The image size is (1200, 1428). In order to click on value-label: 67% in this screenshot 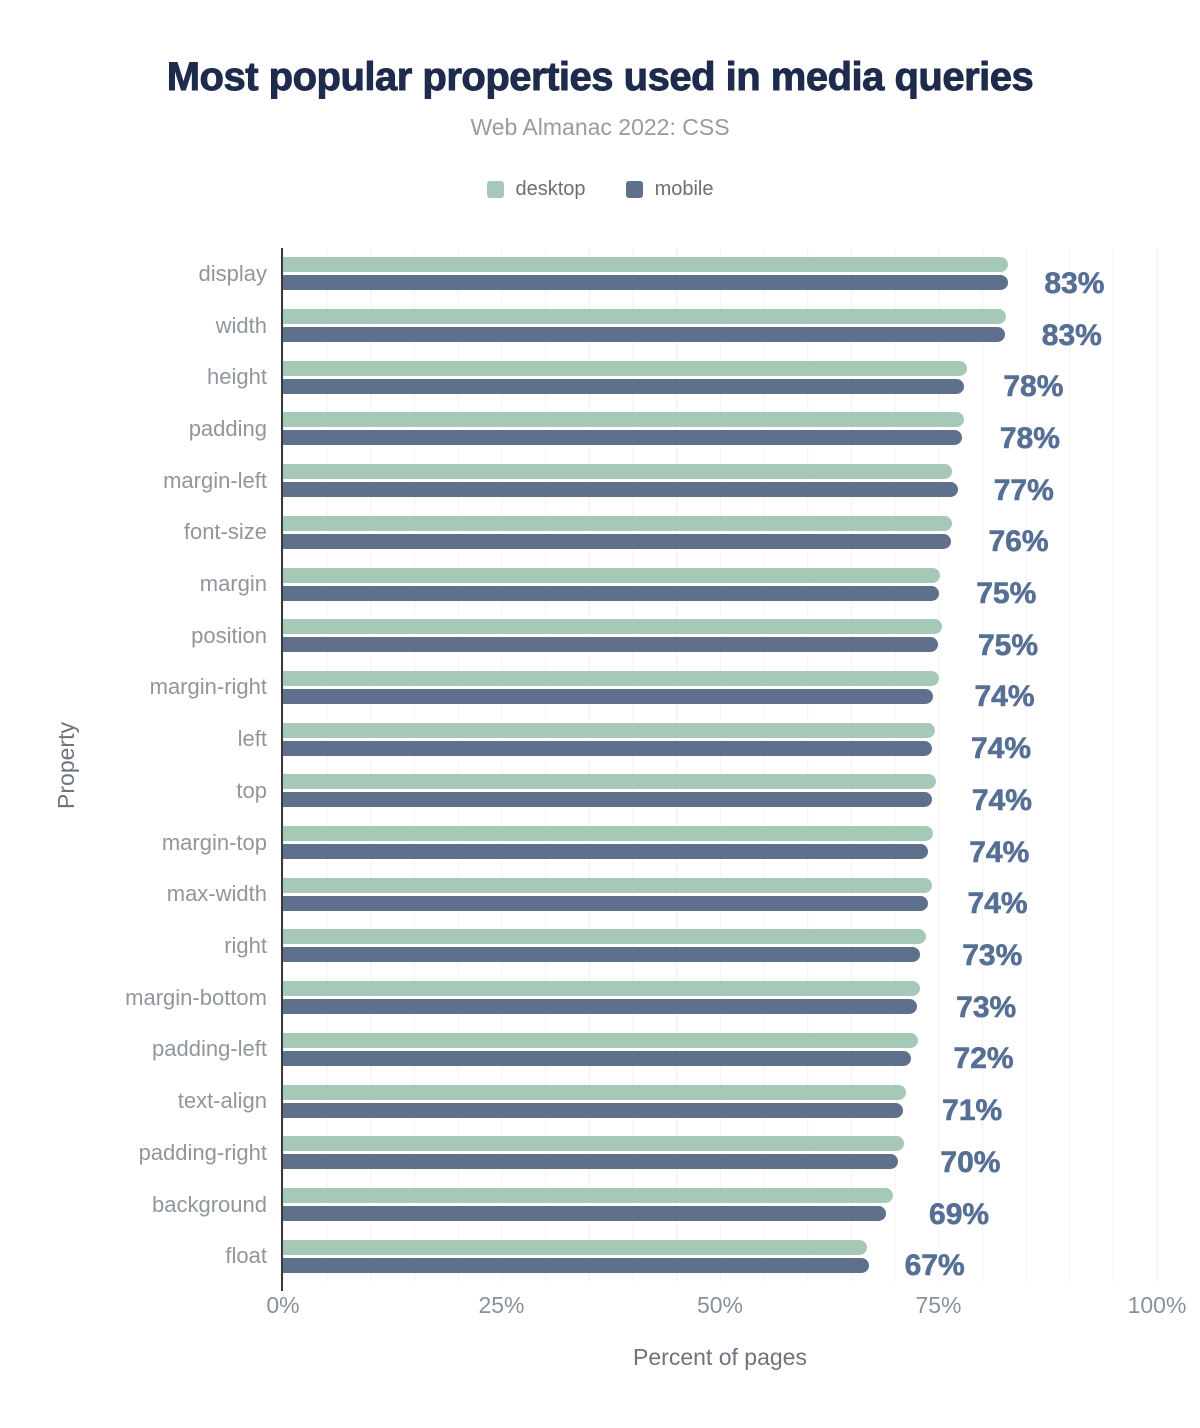, I will do `click(934, 1266)`.